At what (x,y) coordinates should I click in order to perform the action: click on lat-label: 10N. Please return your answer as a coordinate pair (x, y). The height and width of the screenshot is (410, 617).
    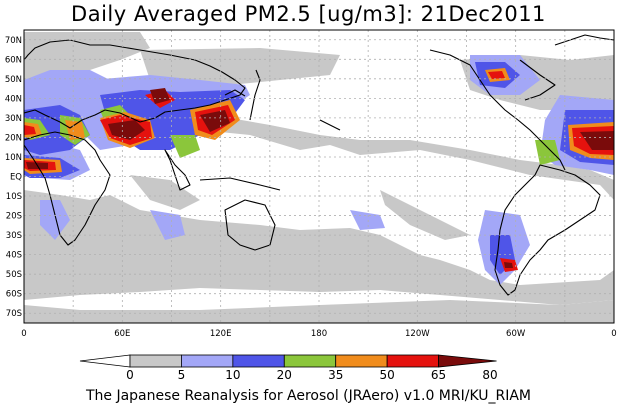
    Looking at the image, I should click on (13, 158).